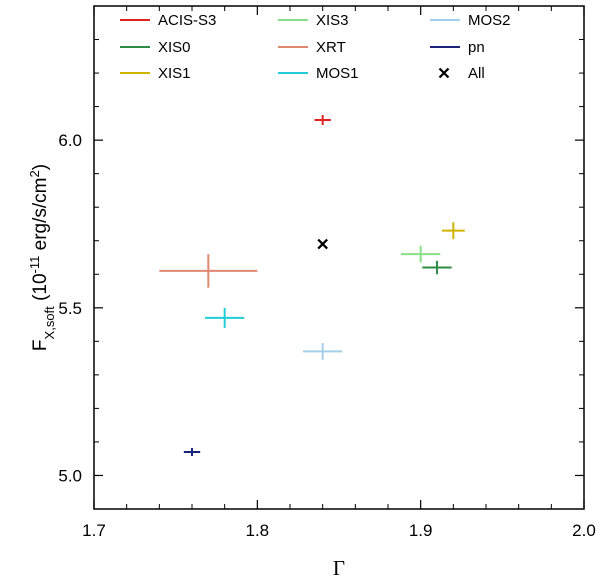 Image resolution: width=600 pixels, height=581 pixels. I want to click on x-tick-label: 2.0, so click(584, 530).